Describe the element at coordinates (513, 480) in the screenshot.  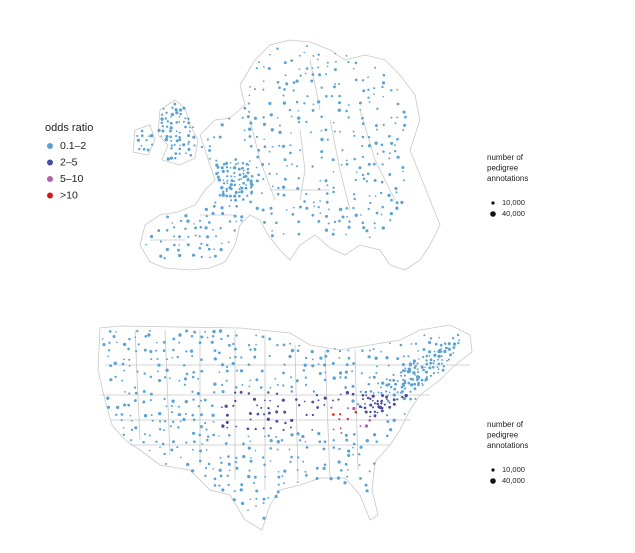
I see `size-legend-label: 40,000` at that location.